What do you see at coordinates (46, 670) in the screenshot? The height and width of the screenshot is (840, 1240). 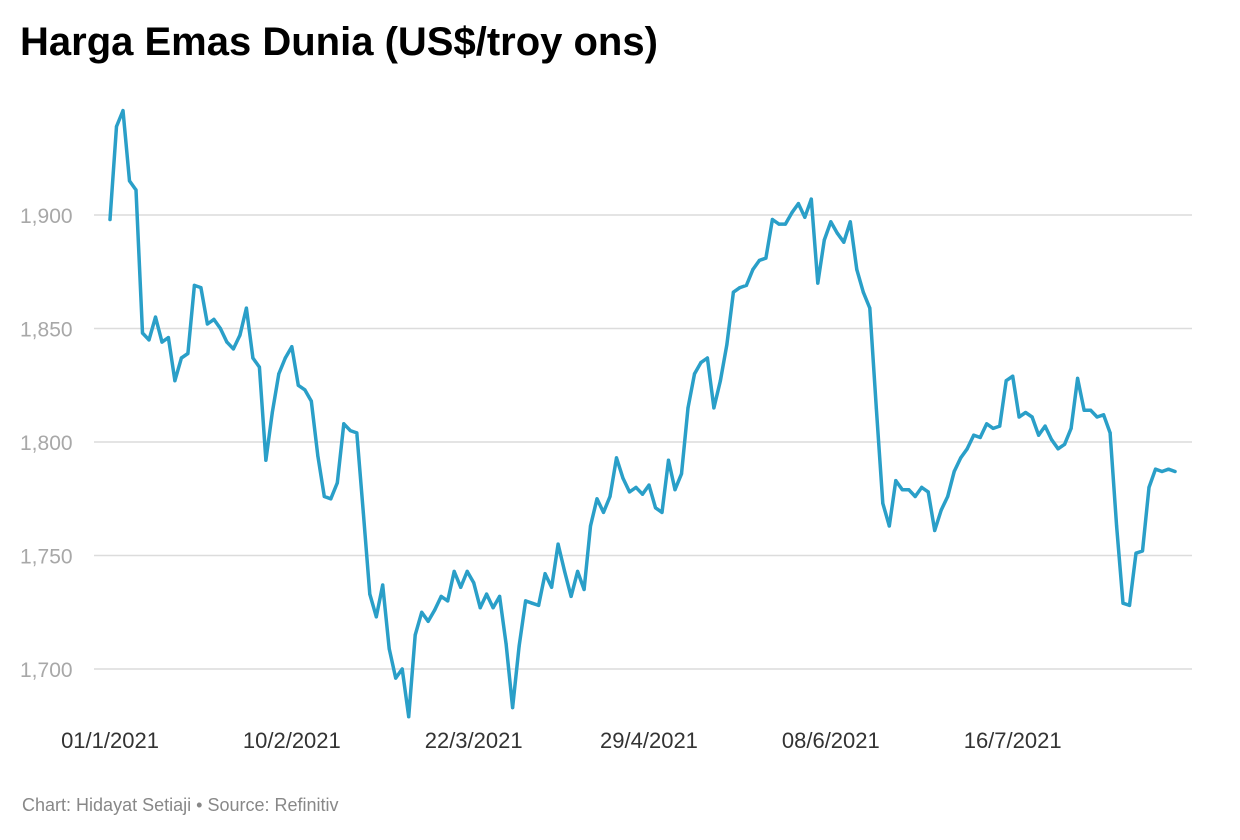 I see `y-tick-label: 1,700` at bounding box center [46, 670].